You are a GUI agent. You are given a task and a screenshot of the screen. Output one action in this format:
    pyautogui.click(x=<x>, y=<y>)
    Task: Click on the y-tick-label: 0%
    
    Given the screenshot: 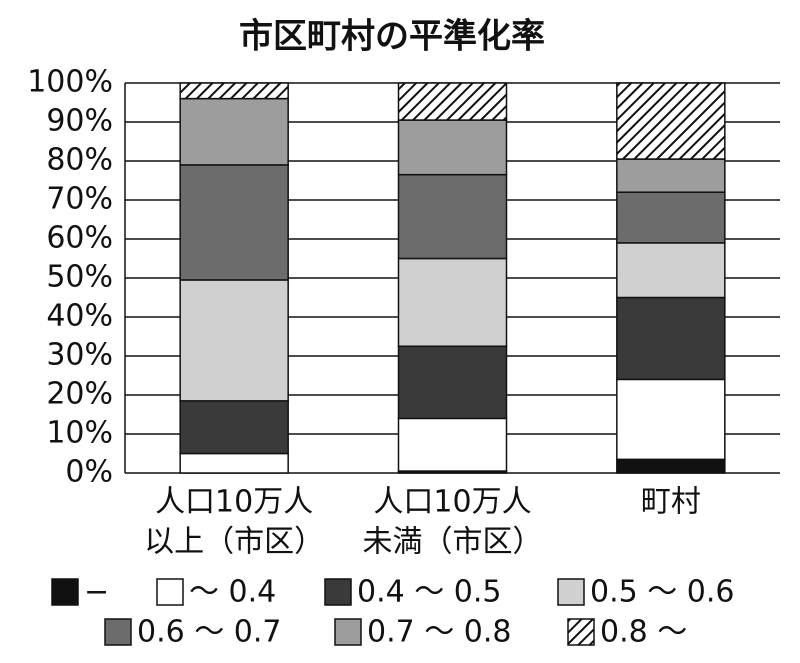 What is the action you would take?
    pyautogui.click(x=89, y=472)
    